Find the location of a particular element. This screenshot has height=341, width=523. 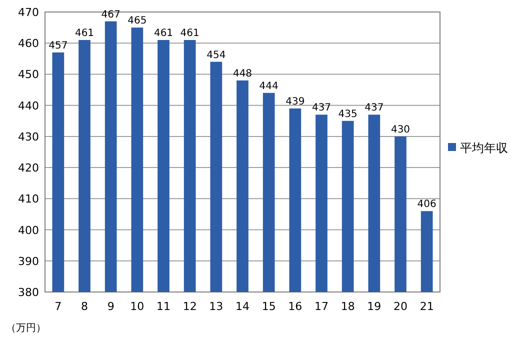

x-tick-label: 11 is located at coordinates (163, 306).